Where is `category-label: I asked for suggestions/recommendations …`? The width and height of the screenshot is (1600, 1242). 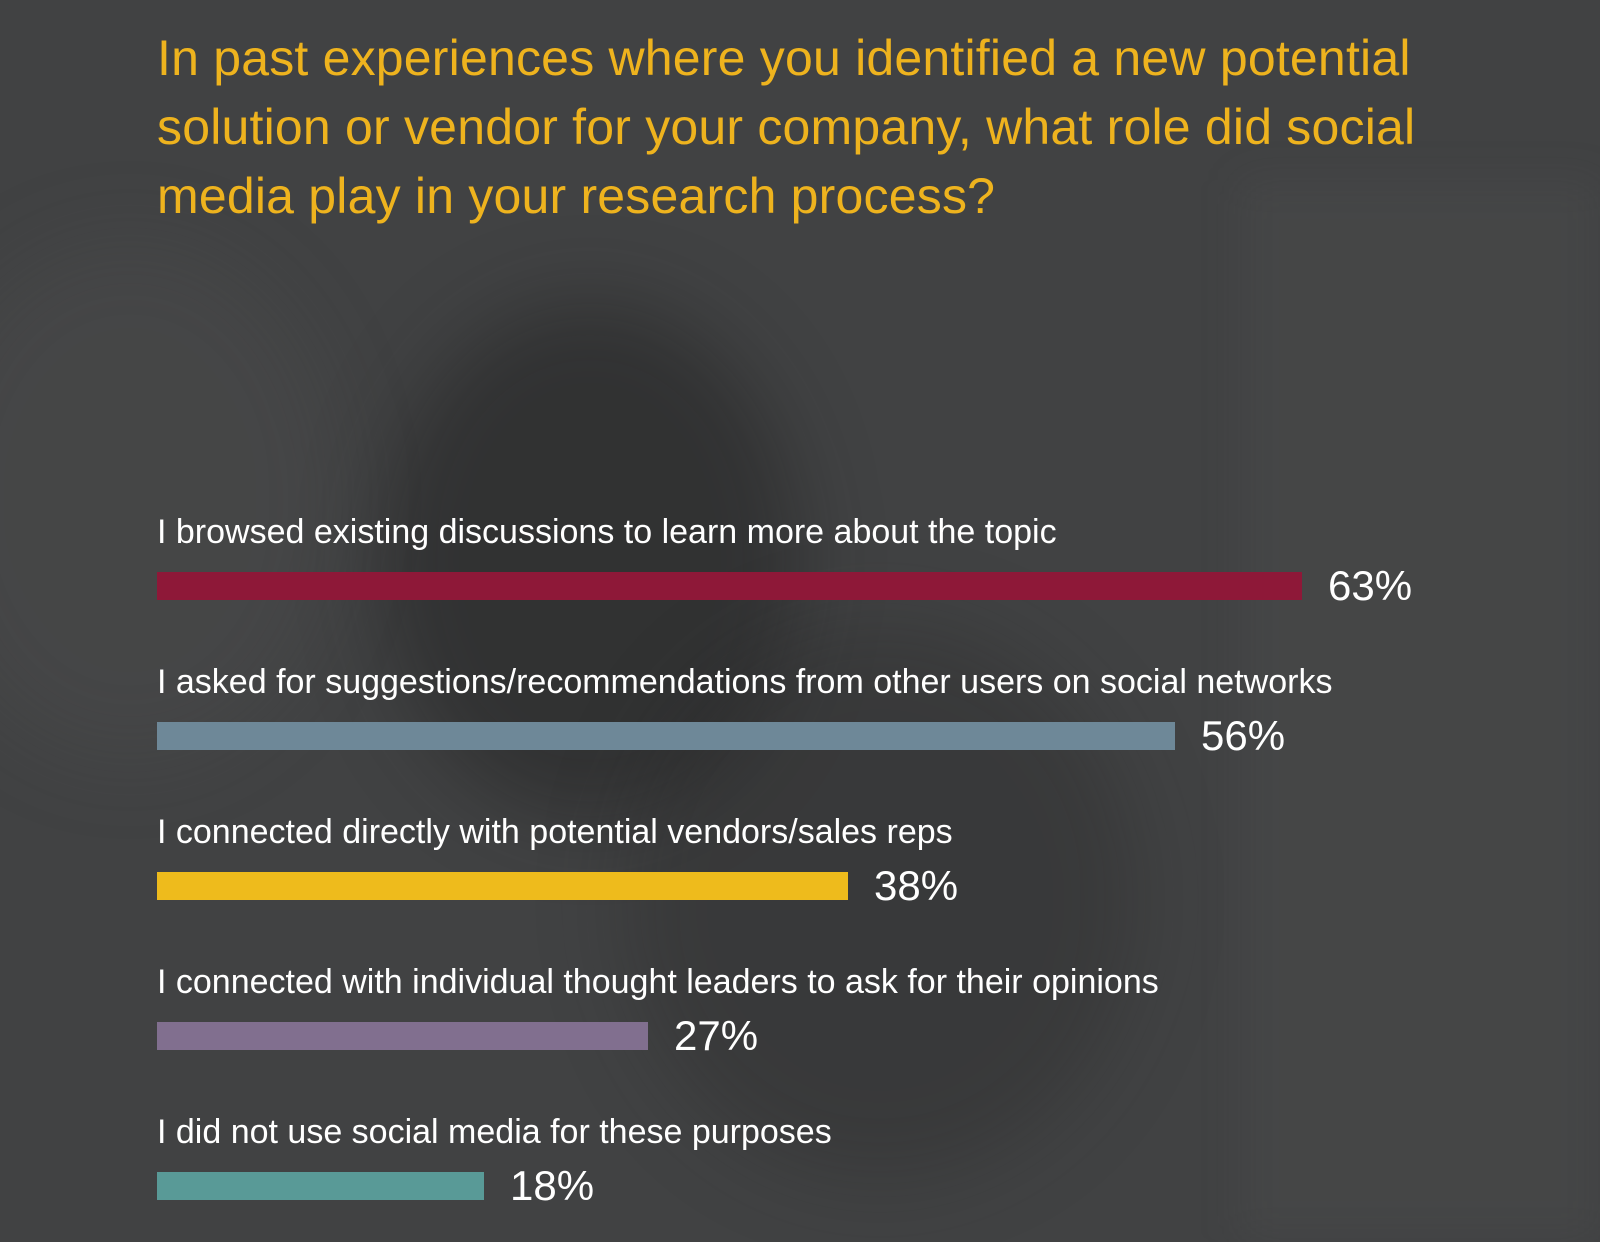 category-label: I asked for suggestions/recommendations … is located at coordinates (745, 682).